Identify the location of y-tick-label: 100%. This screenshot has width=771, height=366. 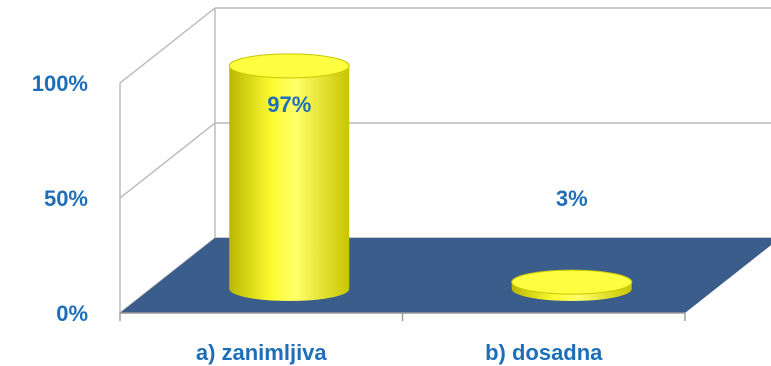
(60, 83).